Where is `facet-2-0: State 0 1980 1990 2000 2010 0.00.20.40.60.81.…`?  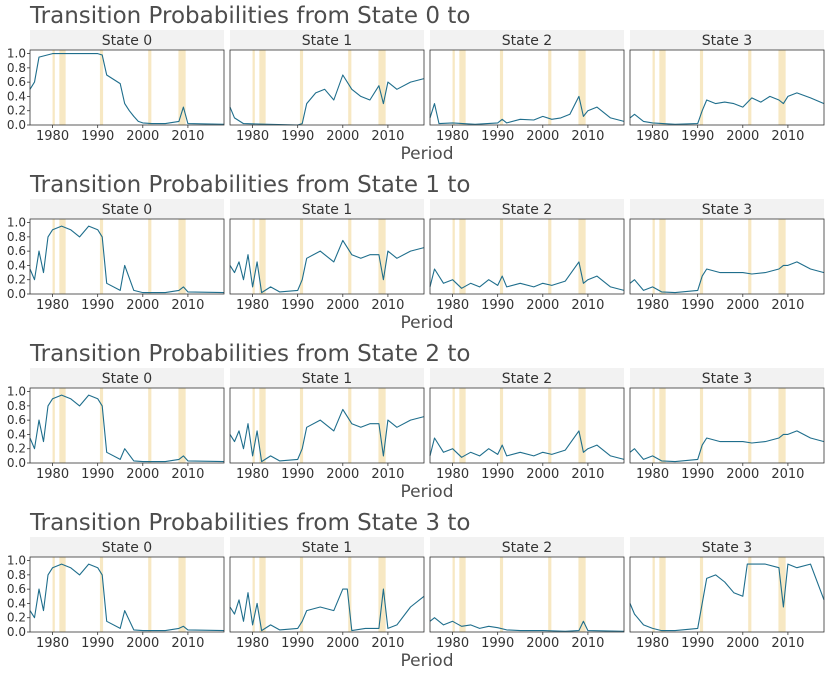
facet-2-0: State 0 1980 1990 2000 2010 0.00.20.40.60.81.… is located at coordinates (116, 425).